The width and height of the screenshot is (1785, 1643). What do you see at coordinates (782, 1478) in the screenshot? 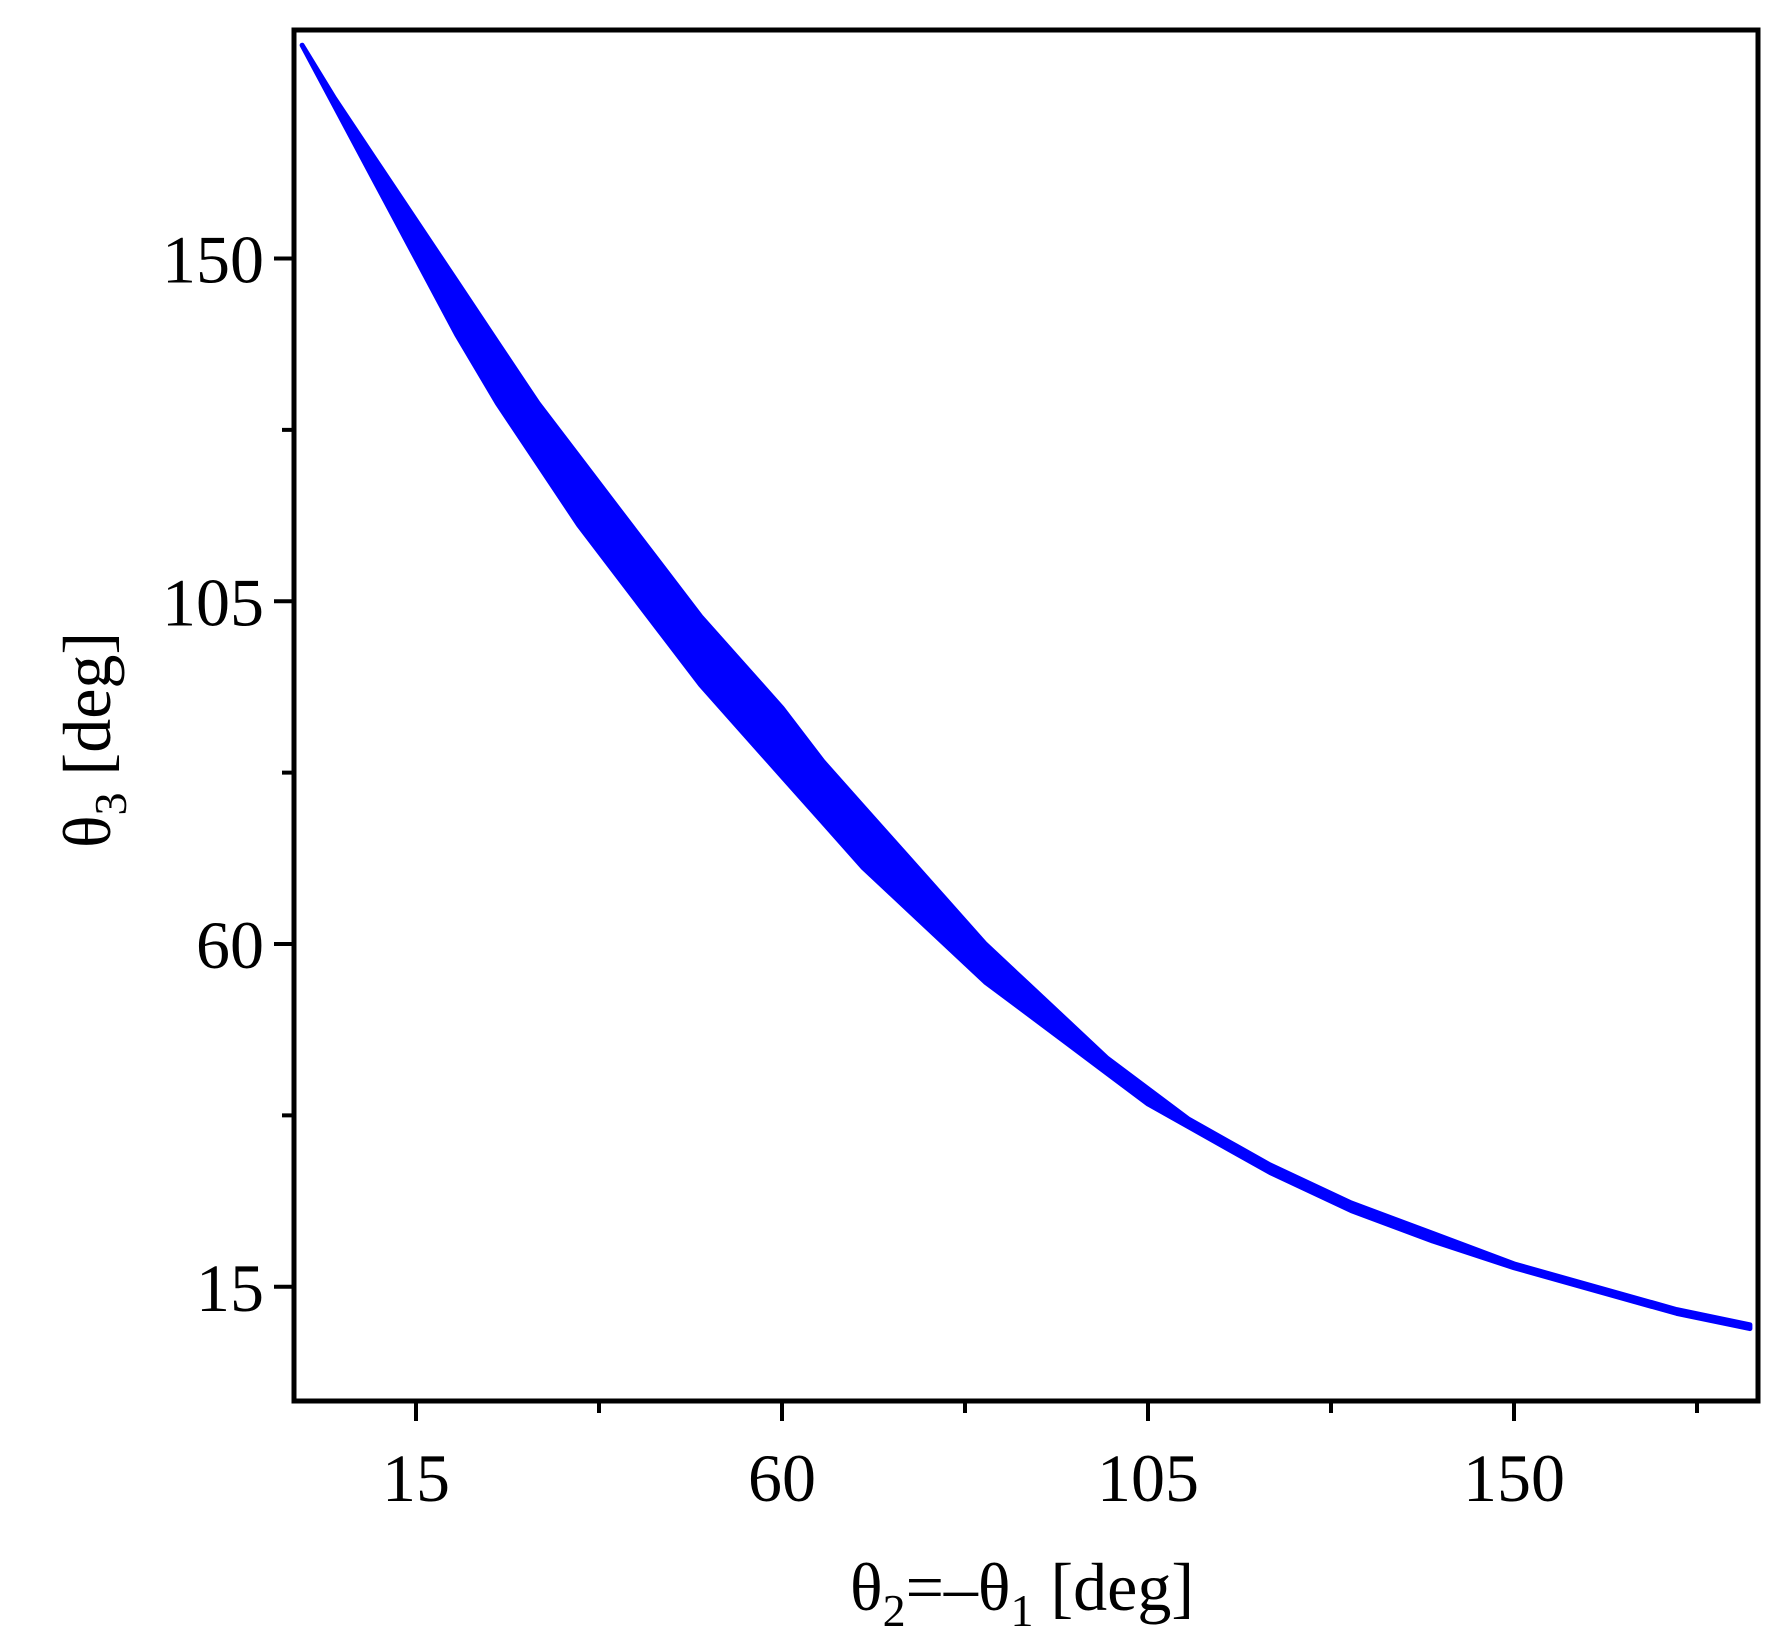
I see `x-tick-label: 60` at bounding box center [782, 1478].